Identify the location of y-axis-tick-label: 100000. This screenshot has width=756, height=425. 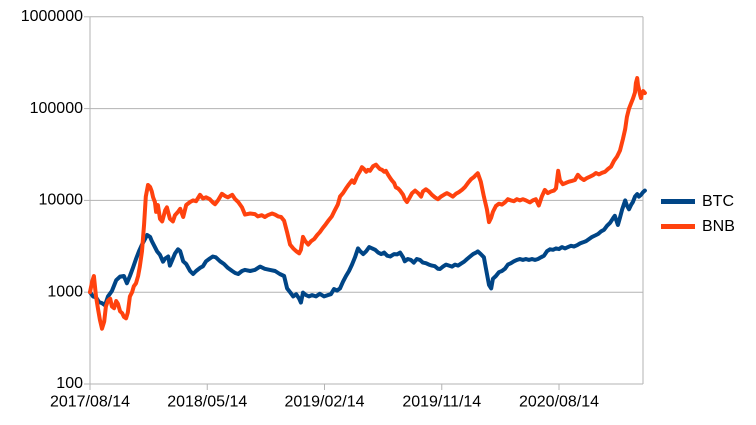
(56, 108).